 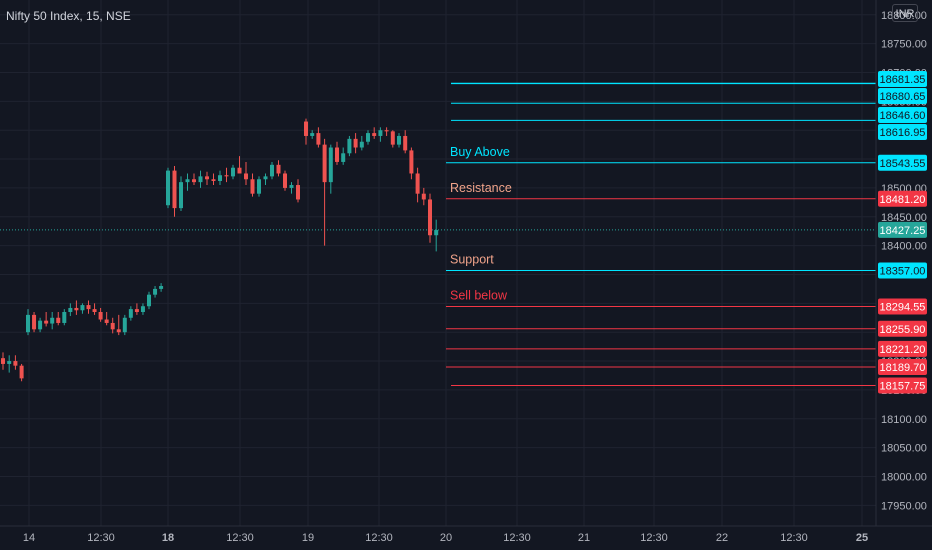 I want to click on price-tag: 18616.95, so click(x=902, y=132).